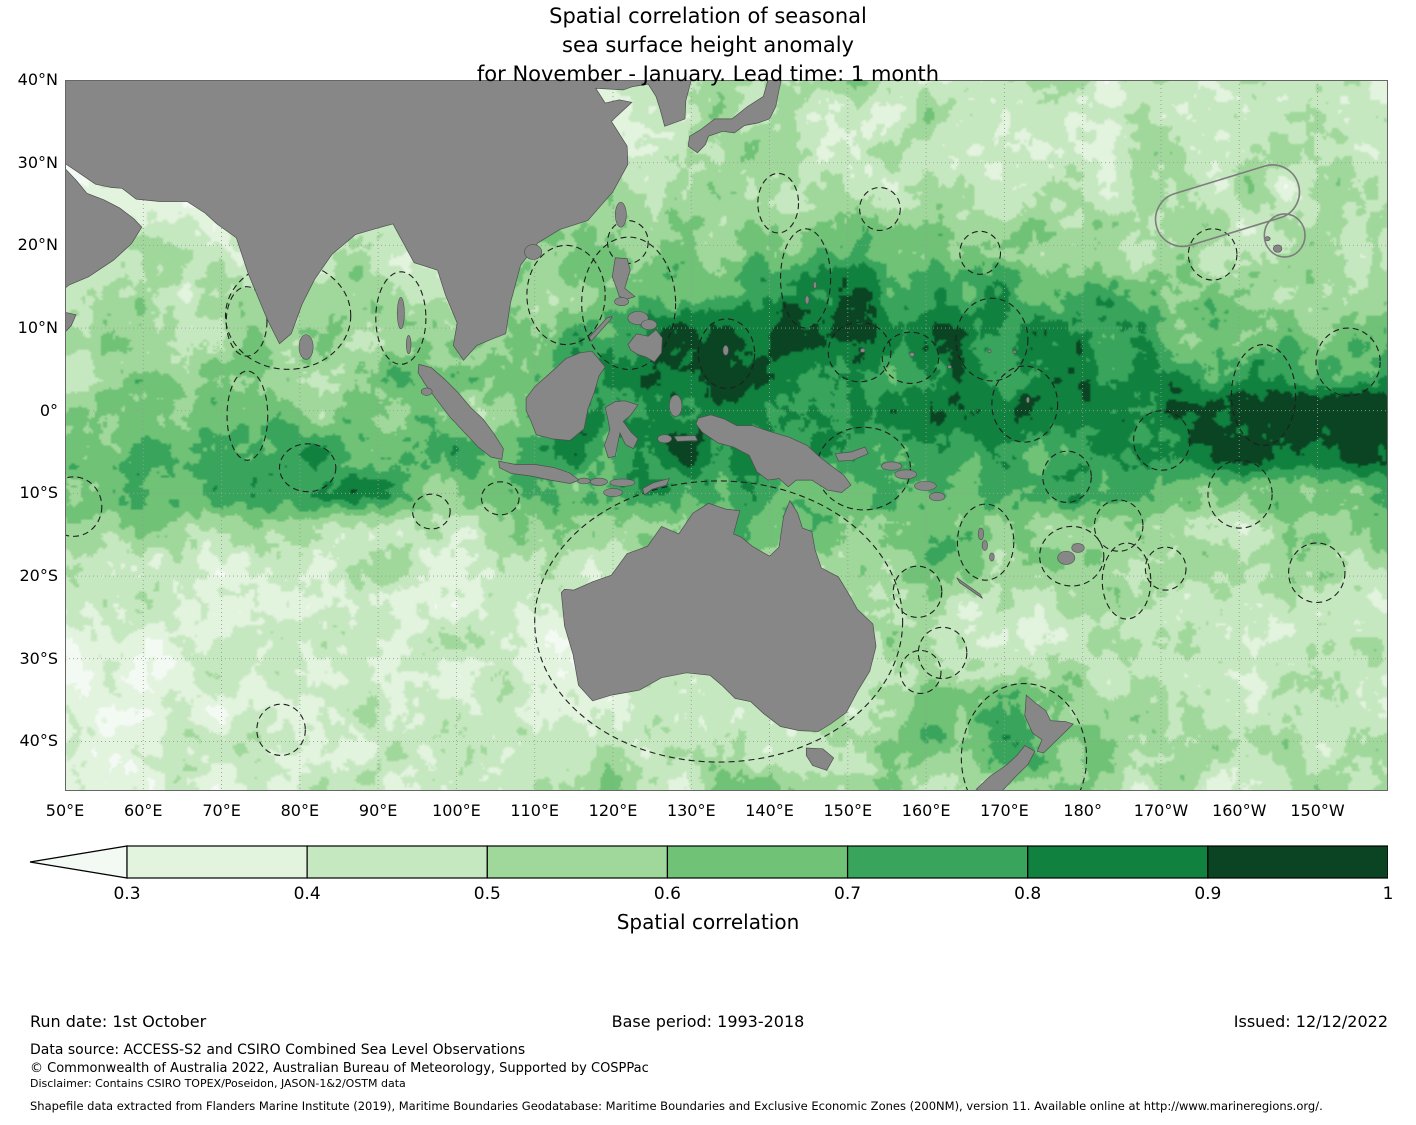  Describe the element at coordinates (38, 493) in the screenshot. I see `y-axis-tick-label: 10°S` at that location.